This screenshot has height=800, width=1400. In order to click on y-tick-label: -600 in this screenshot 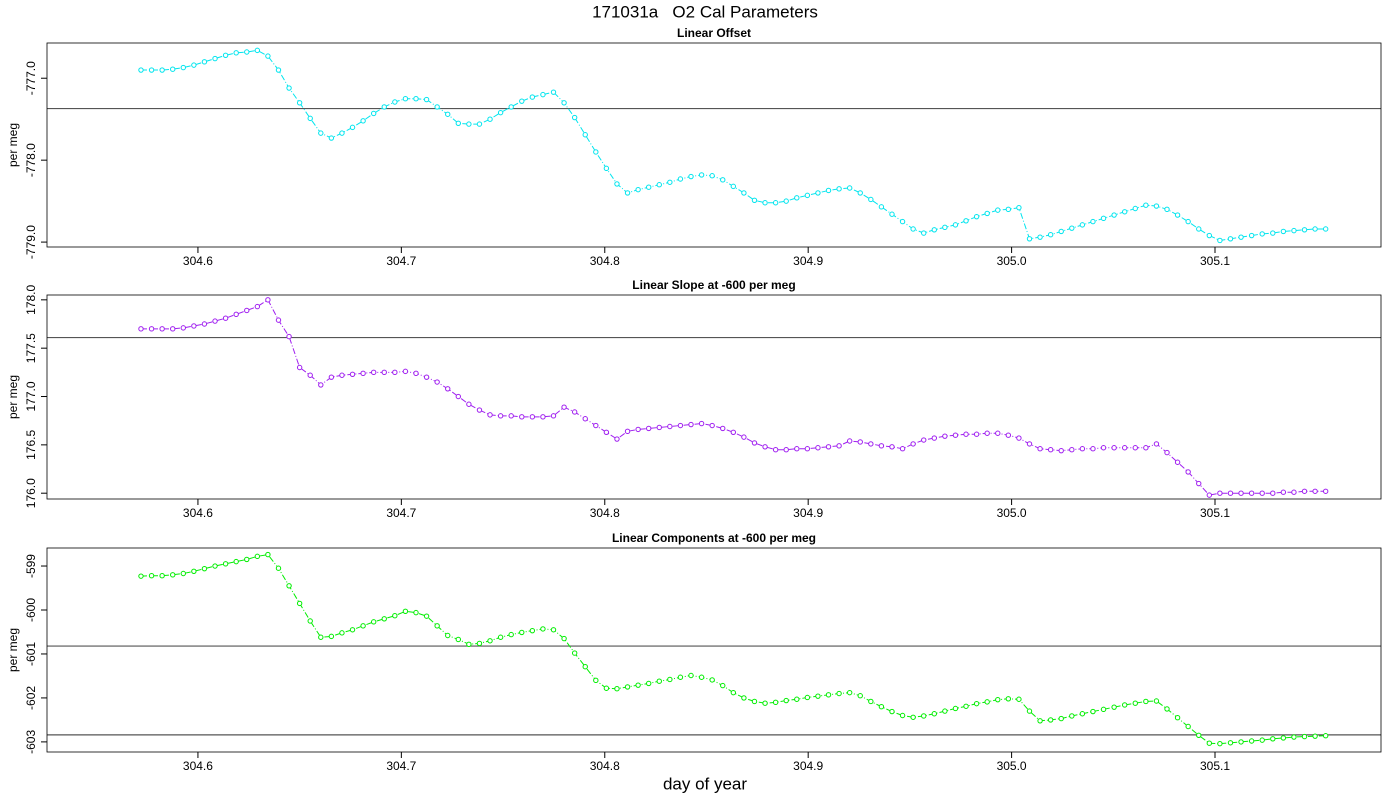, I will do `click(31, 610)`.